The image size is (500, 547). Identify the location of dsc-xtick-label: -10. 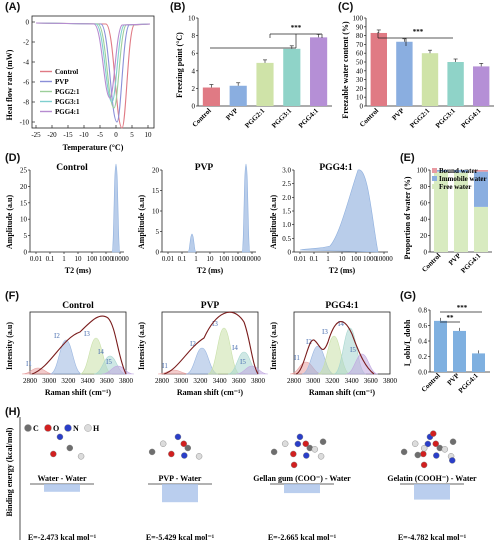
(84, 135).